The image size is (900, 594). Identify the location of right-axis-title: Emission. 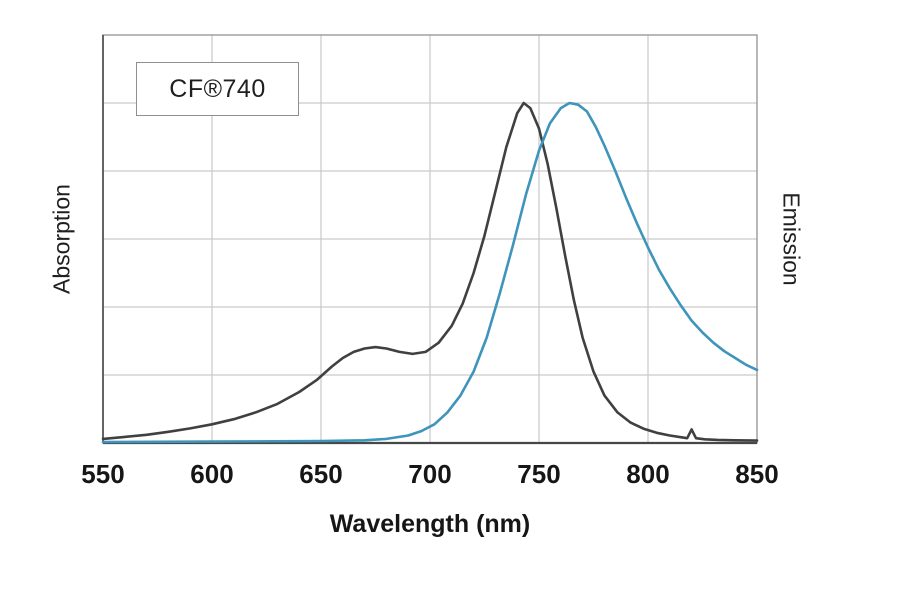
(791, 239).